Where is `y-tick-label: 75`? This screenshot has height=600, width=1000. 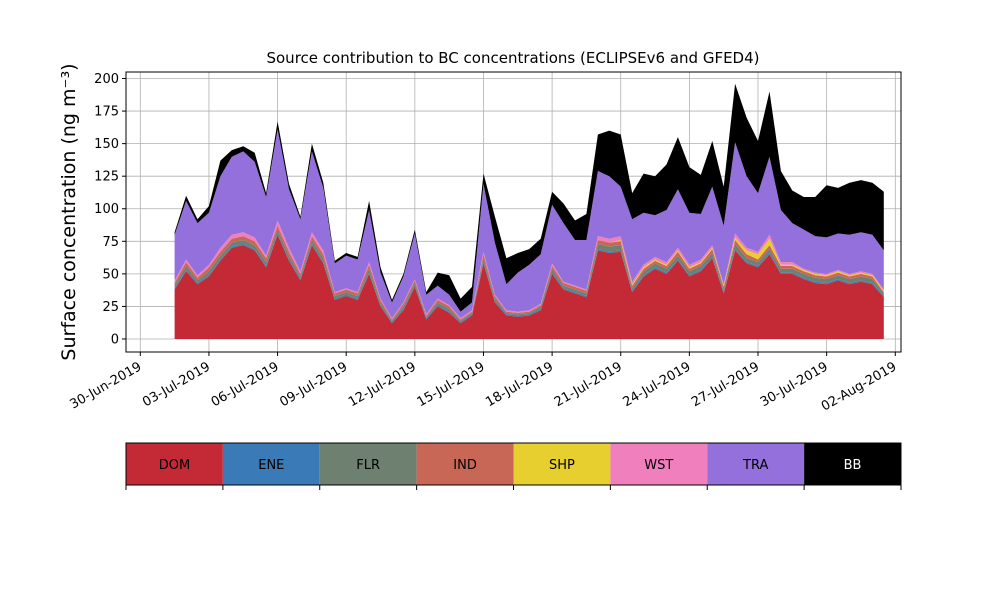 y-tick-label: 75 is located at coordinates (110, 242).